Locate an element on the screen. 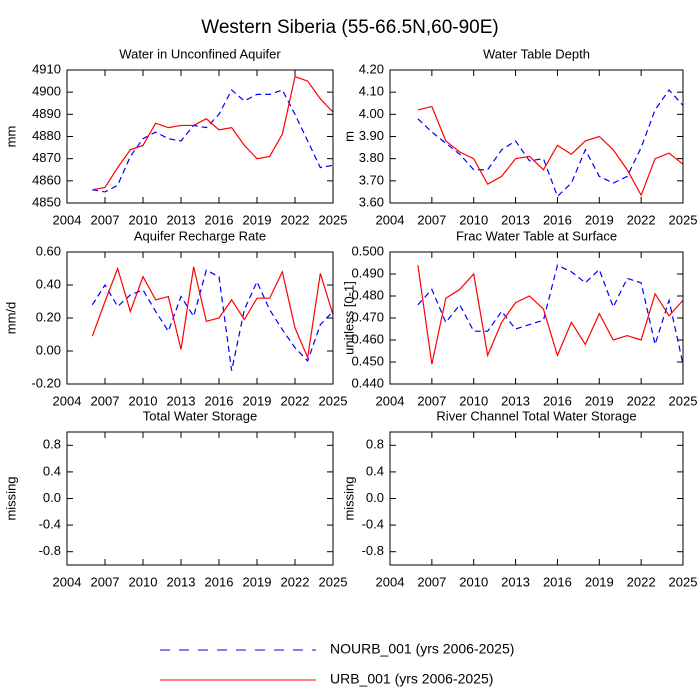 Image resolution: width=700 pixels, height=700 pixels. y-tick-label: 0.460 is located at coordinates (367, 338).